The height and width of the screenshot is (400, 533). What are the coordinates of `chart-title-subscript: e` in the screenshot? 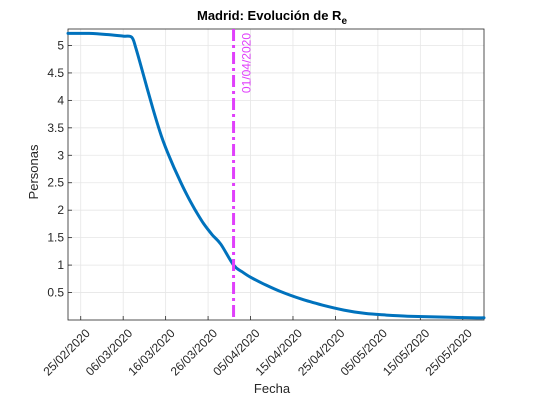 It's located at (344, 21).